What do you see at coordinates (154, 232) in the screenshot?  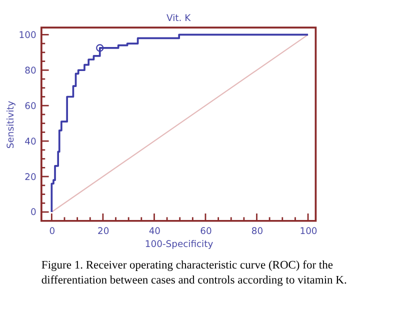 I see `x-tick-label: 40` at bounding box center [154, 232].